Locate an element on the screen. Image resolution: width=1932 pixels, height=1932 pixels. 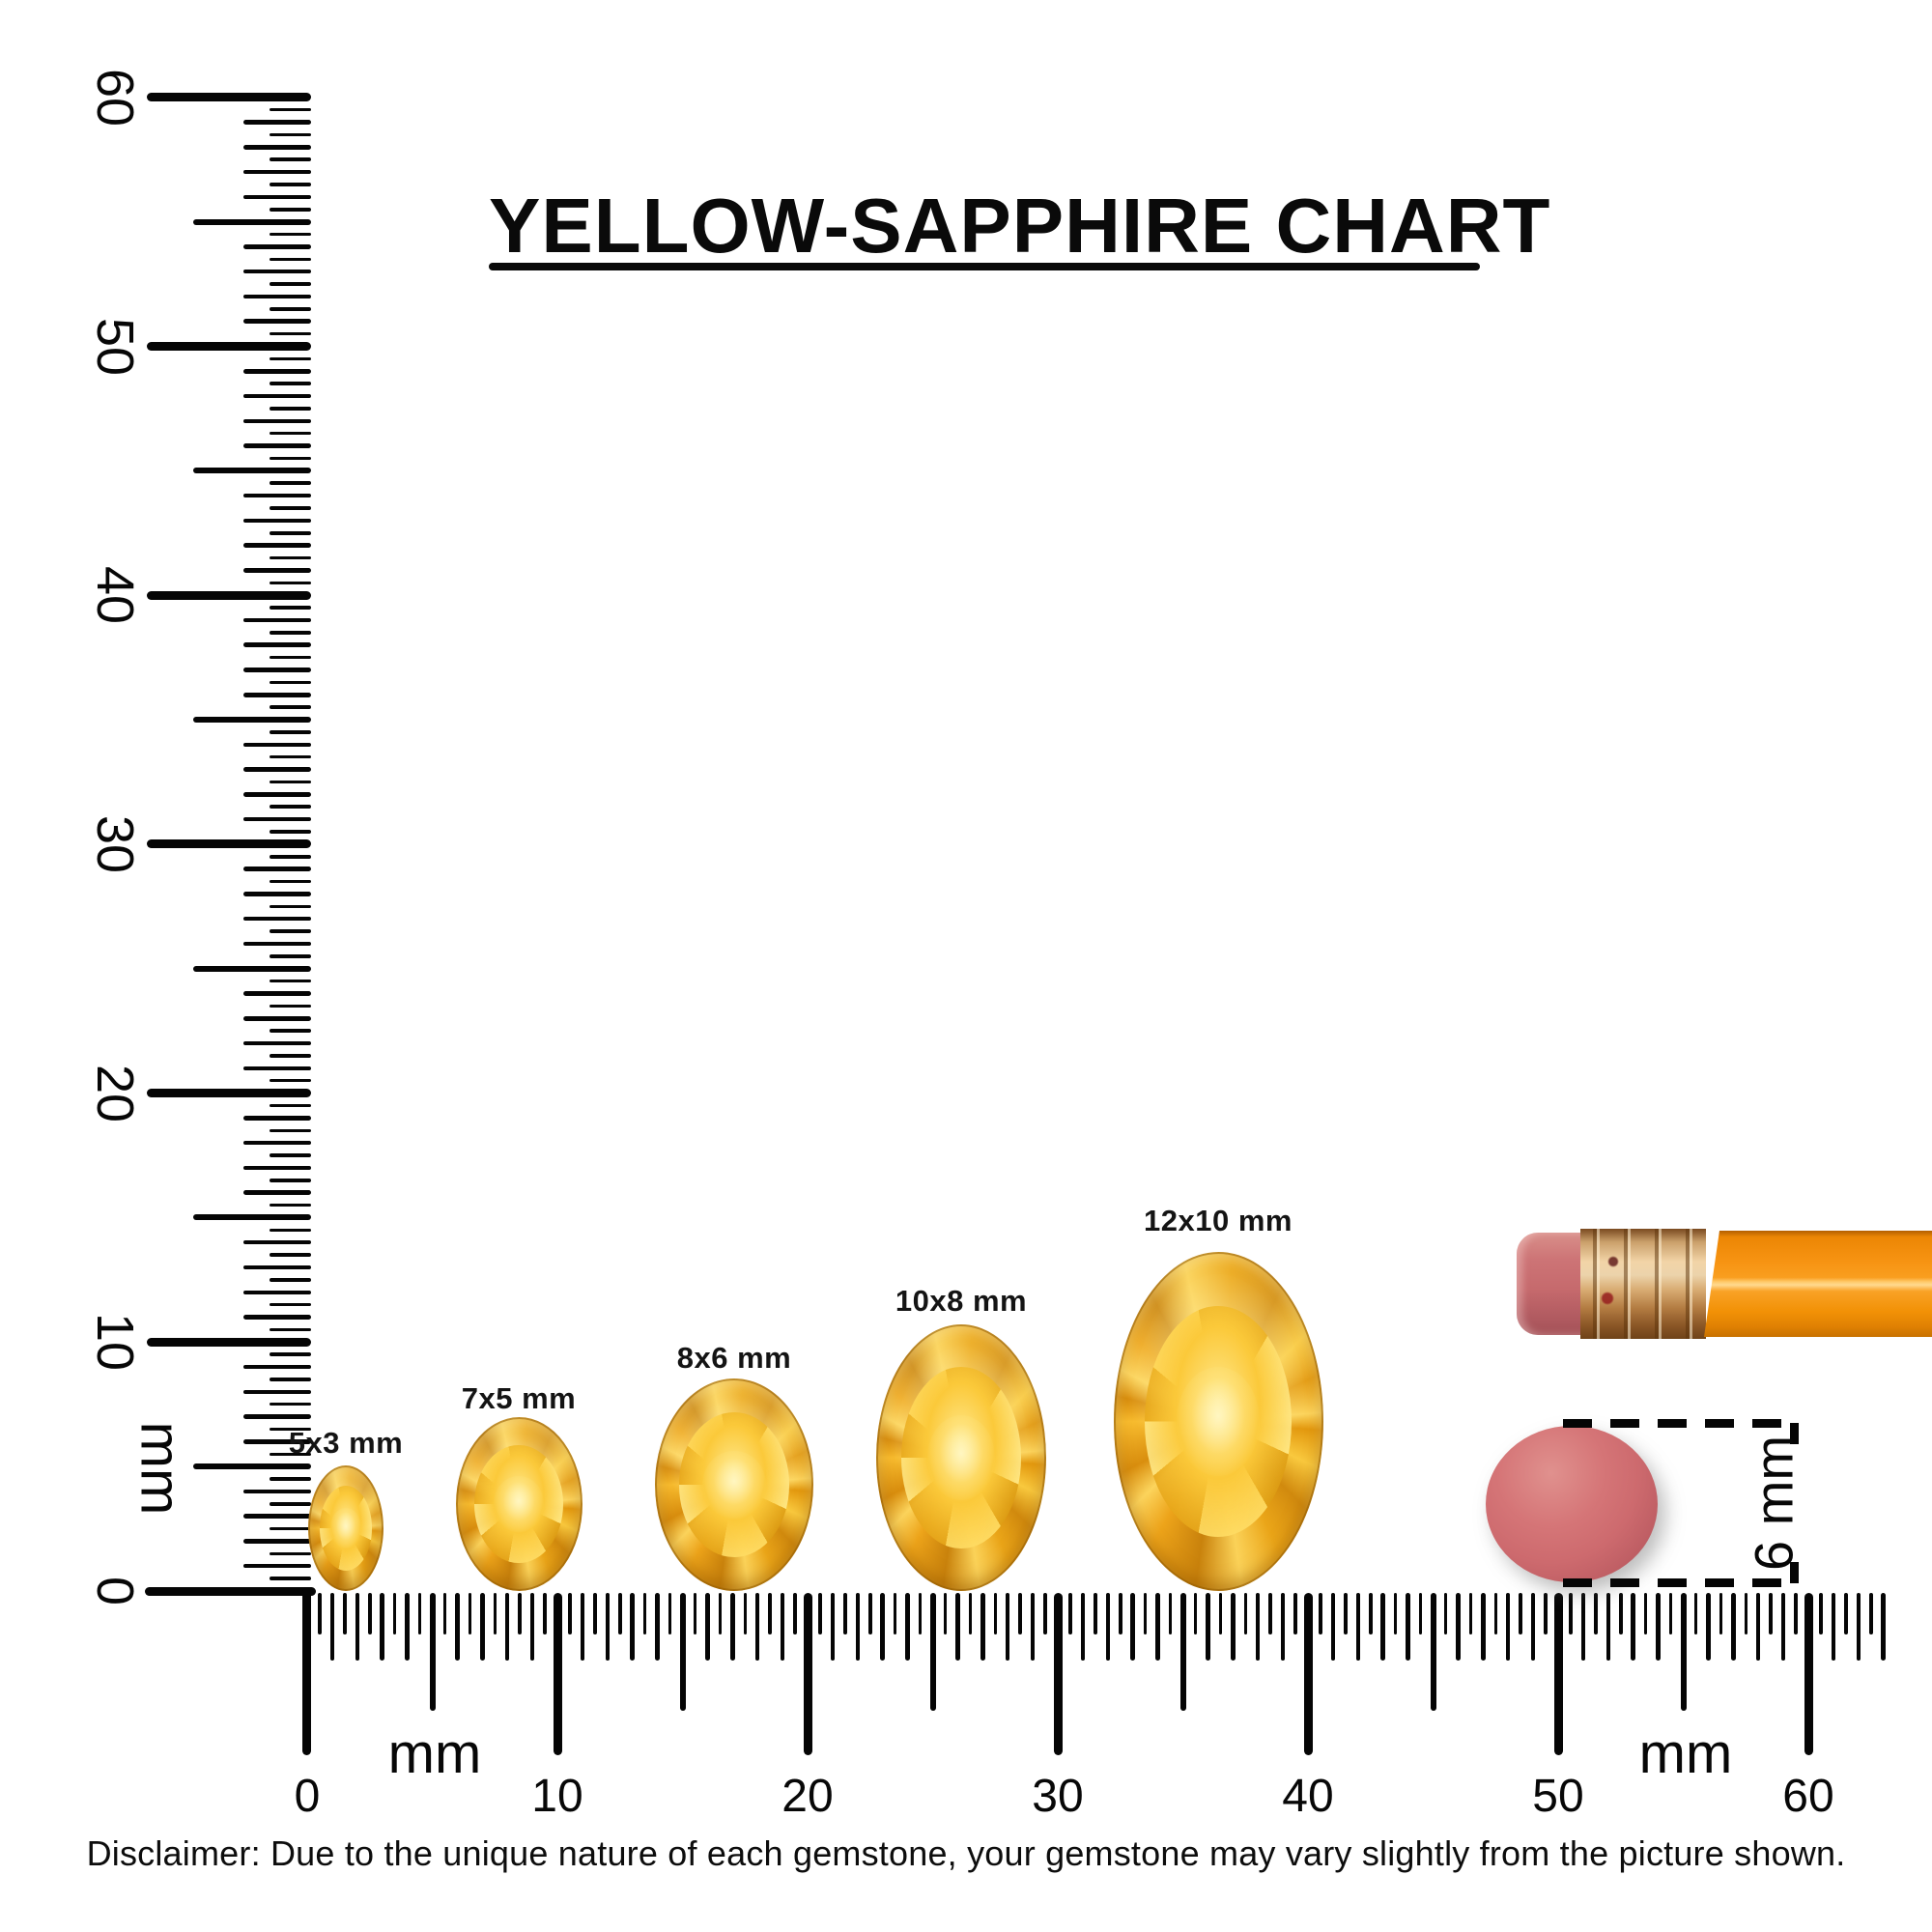
horizontal-ruler-number: 10 is located at coordinates (557, 1796).